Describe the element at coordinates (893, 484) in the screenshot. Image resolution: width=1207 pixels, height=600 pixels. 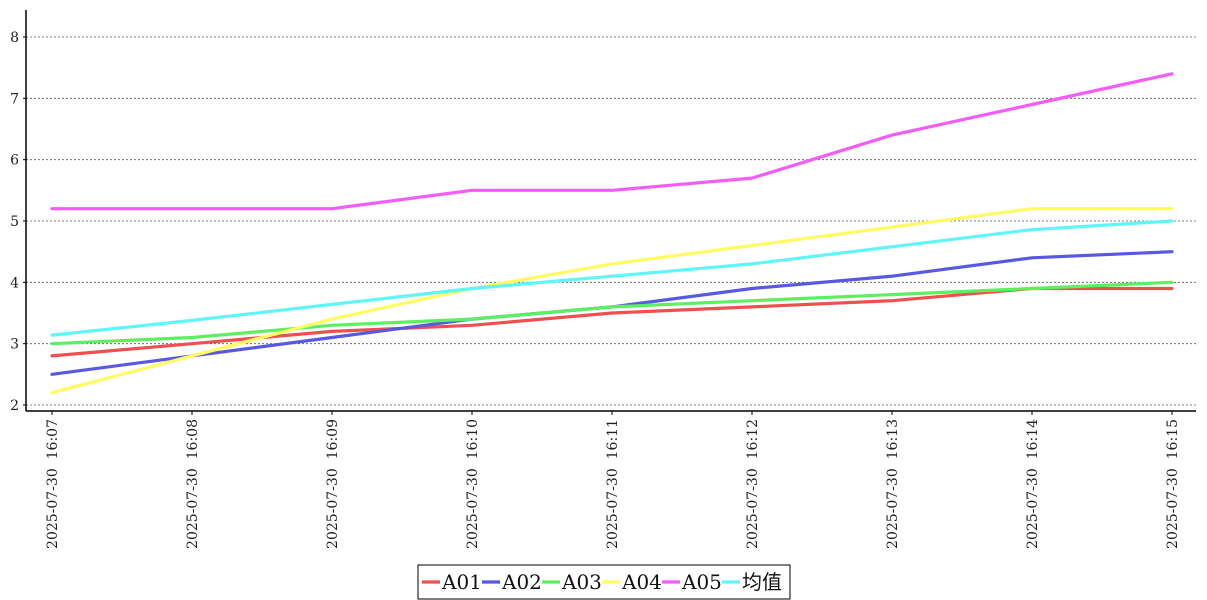
I see `x-tick-label: 2025-07-30 16:13` at that location.